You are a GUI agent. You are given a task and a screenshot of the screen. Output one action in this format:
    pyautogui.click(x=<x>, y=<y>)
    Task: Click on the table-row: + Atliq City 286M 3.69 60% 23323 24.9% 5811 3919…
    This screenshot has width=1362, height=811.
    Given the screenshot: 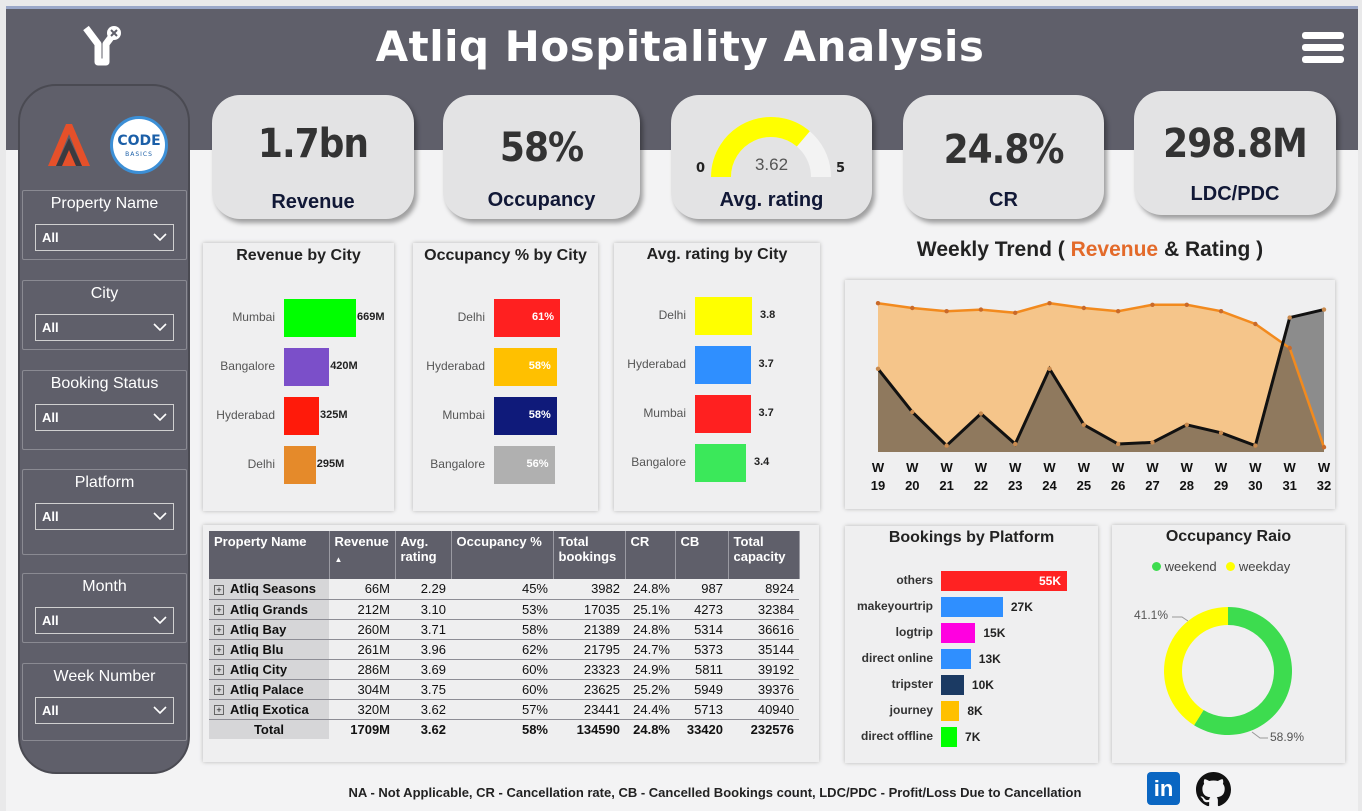 What is the action you would take?
    pyautogui.click(x=504, y=669)
    